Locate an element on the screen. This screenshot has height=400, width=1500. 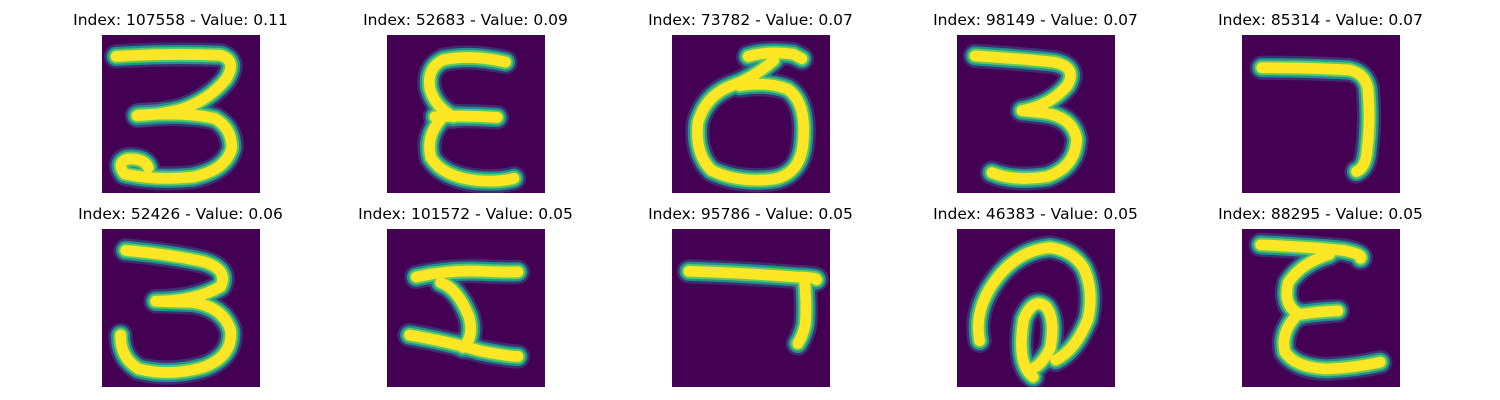
panel-title: Index: 46383 - Value: 0.05 is located at coordinates (1035, 214).